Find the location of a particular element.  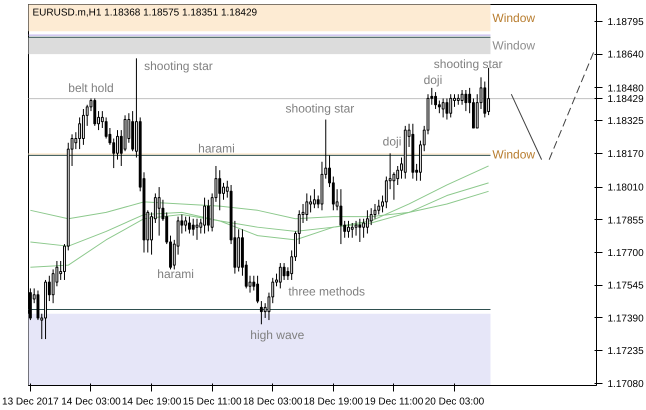

y-tick-label: 1.18170 is located at coordinates (626, 154).